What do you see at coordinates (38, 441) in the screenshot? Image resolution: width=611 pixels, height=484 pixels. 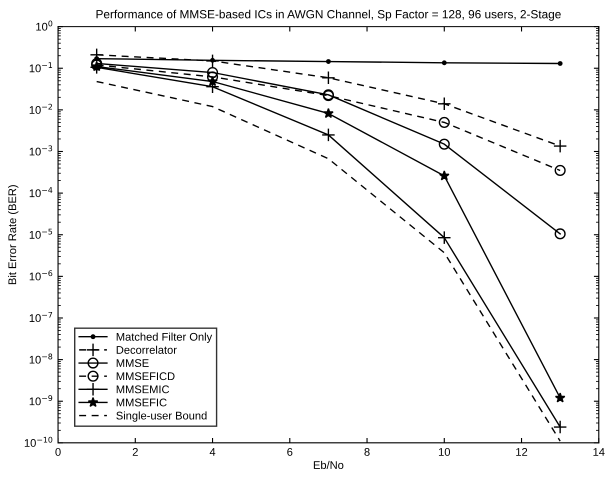 I see `y-tick-label: 10$^{−10}$` at bounding box center [38, 441].